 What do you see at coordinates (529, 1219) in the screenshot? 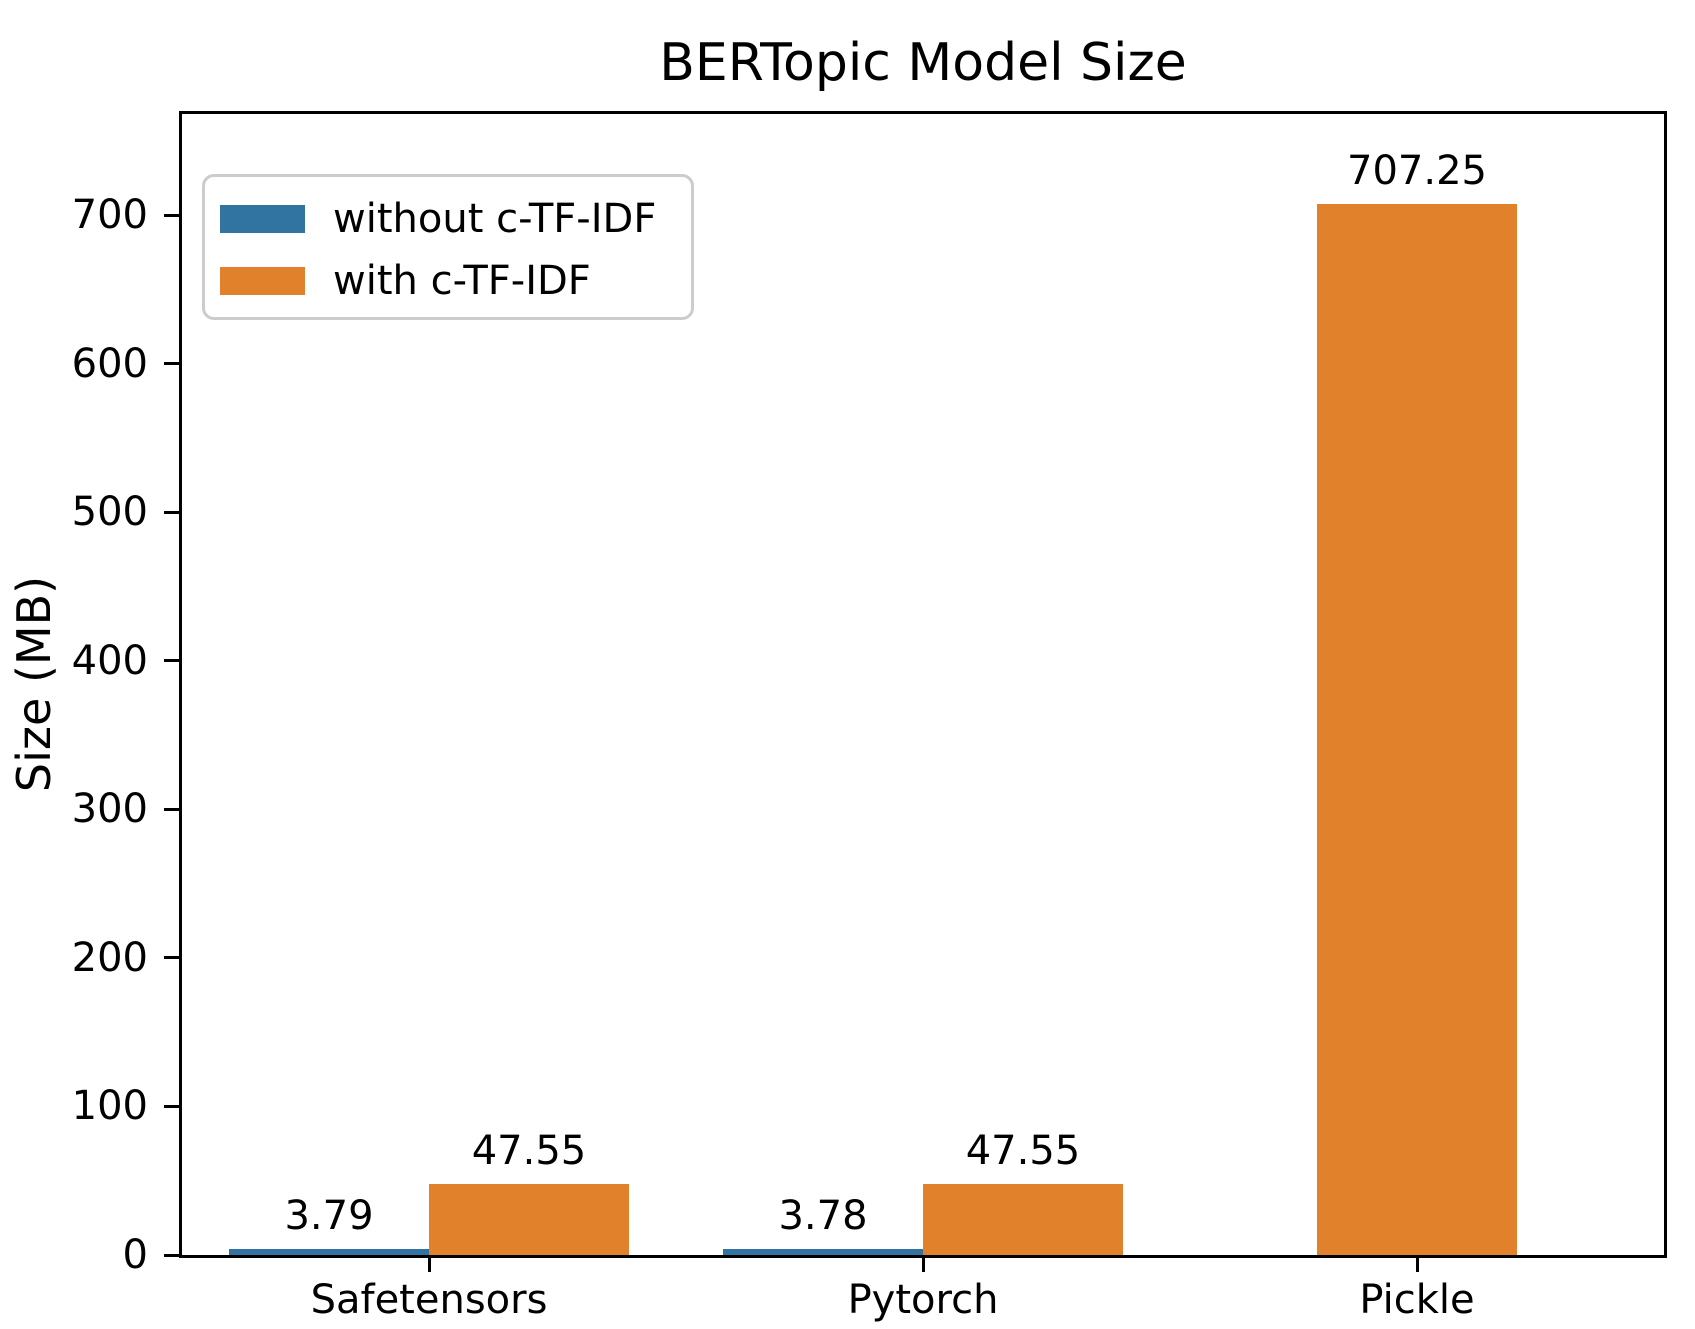
I see `bar-safetensors-with-ctfidf` at bounding box center [529, 1219].